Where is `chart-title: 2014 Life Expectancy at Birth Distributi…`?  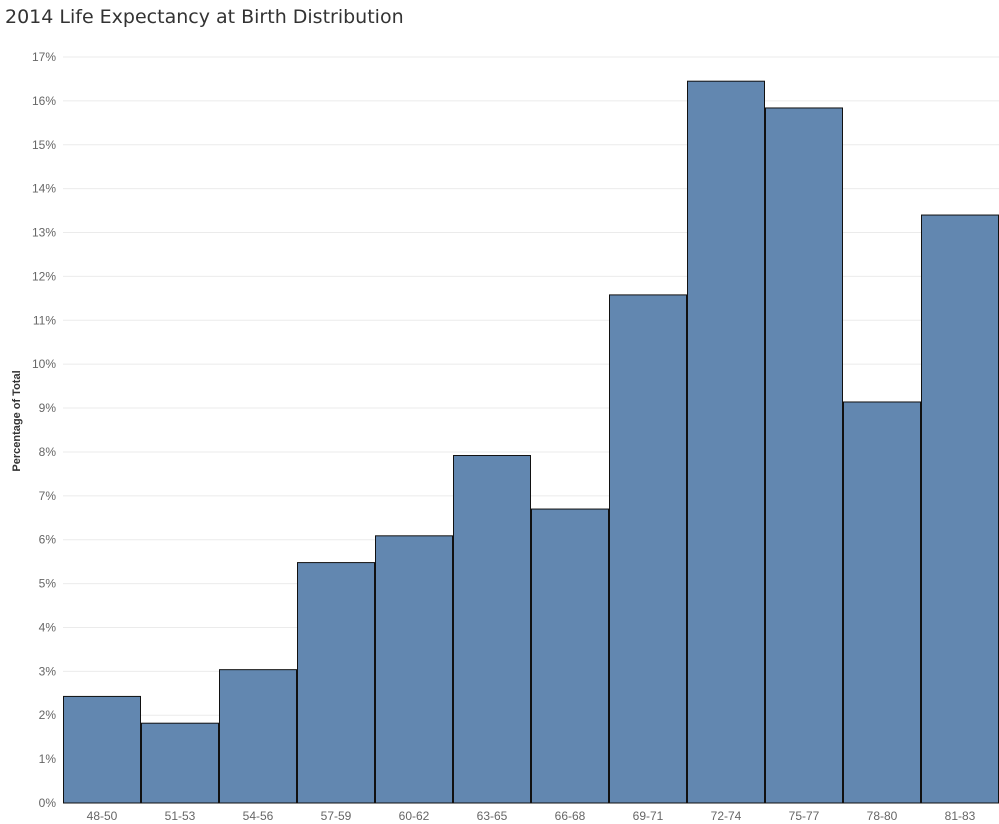 chart-title: 2014 Life Expectancy at Birth Distributi… is located at coordinates (204, 17).